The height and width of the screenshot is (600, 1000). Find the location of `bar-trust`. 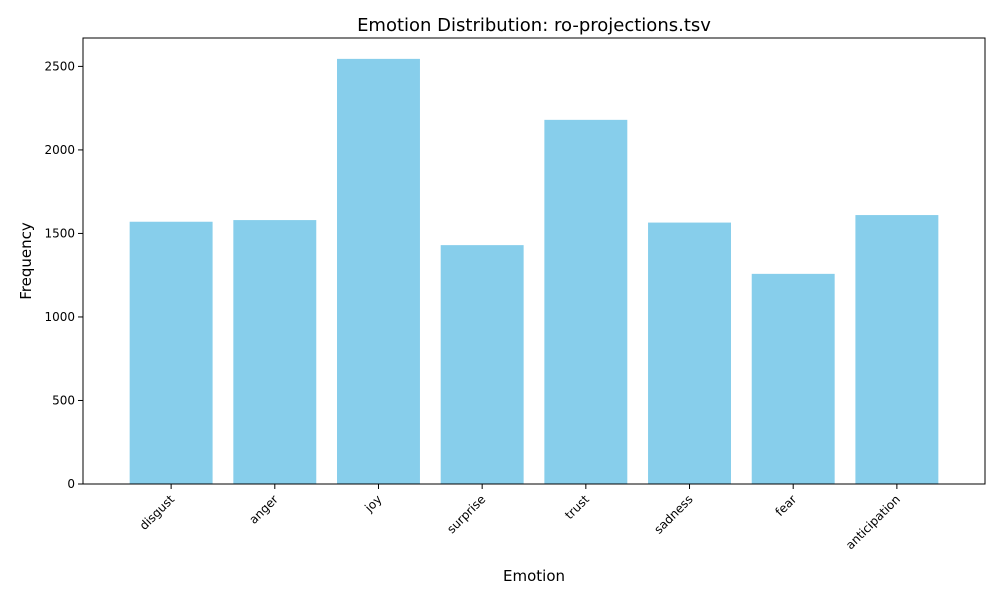

bar-trust is located at coordinates (586, 301).